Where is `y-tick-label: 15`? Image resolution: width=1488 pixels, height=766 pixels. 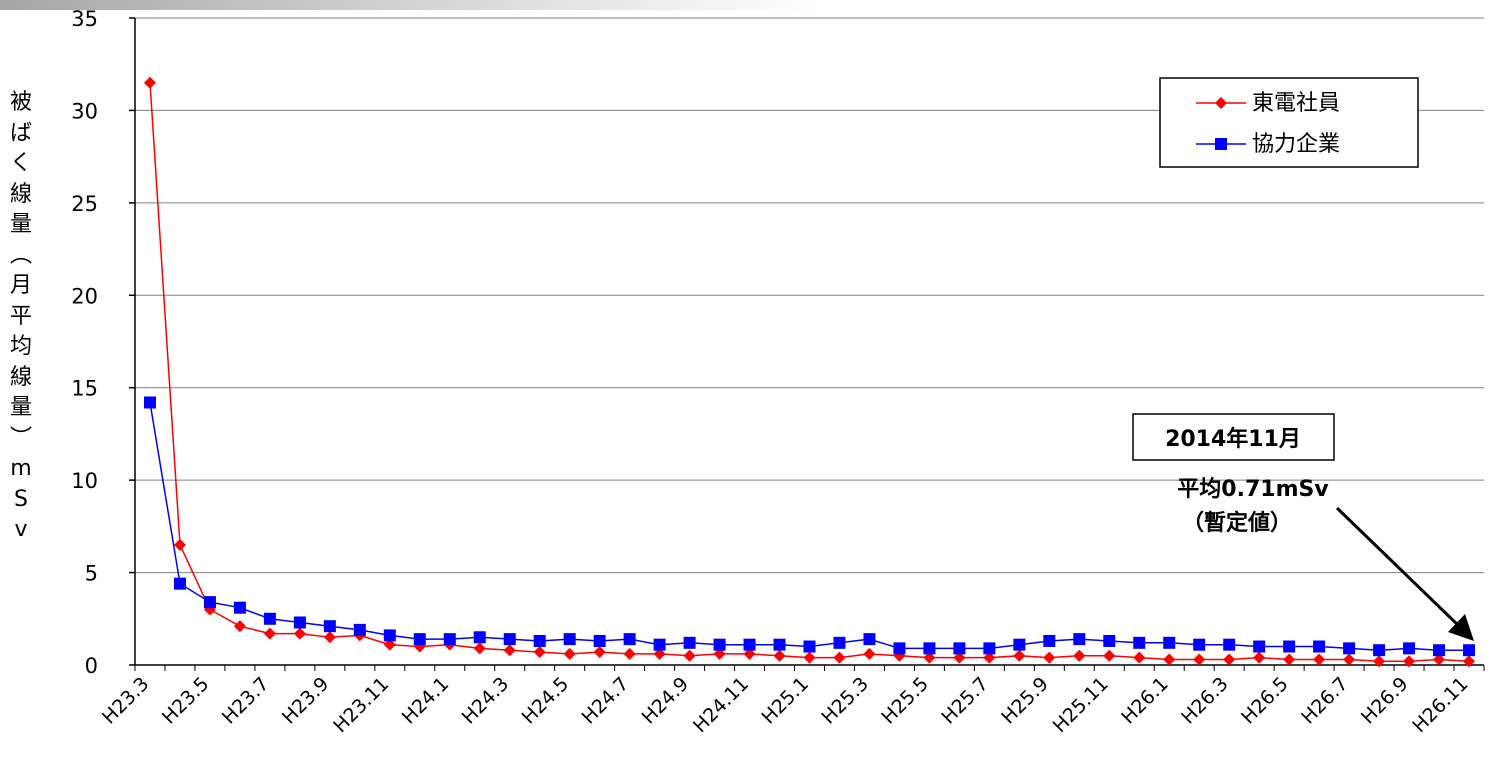 y-tick-label: 15 is located at coordinates (84, 389).